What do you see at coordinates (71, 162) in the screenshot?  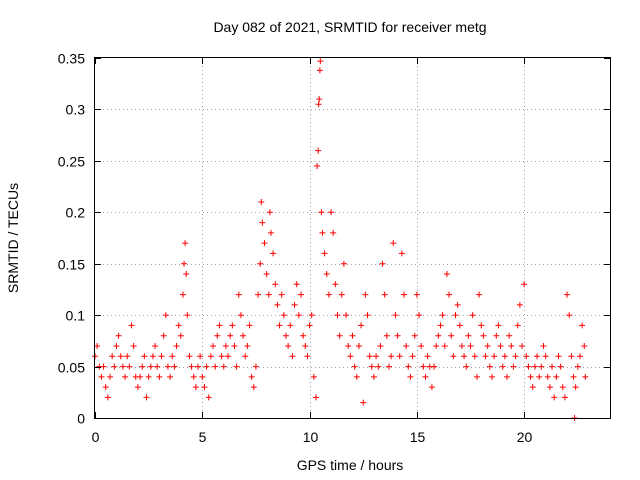 I see `y-tick-label: 0.25` at bounding box center [71, 162].